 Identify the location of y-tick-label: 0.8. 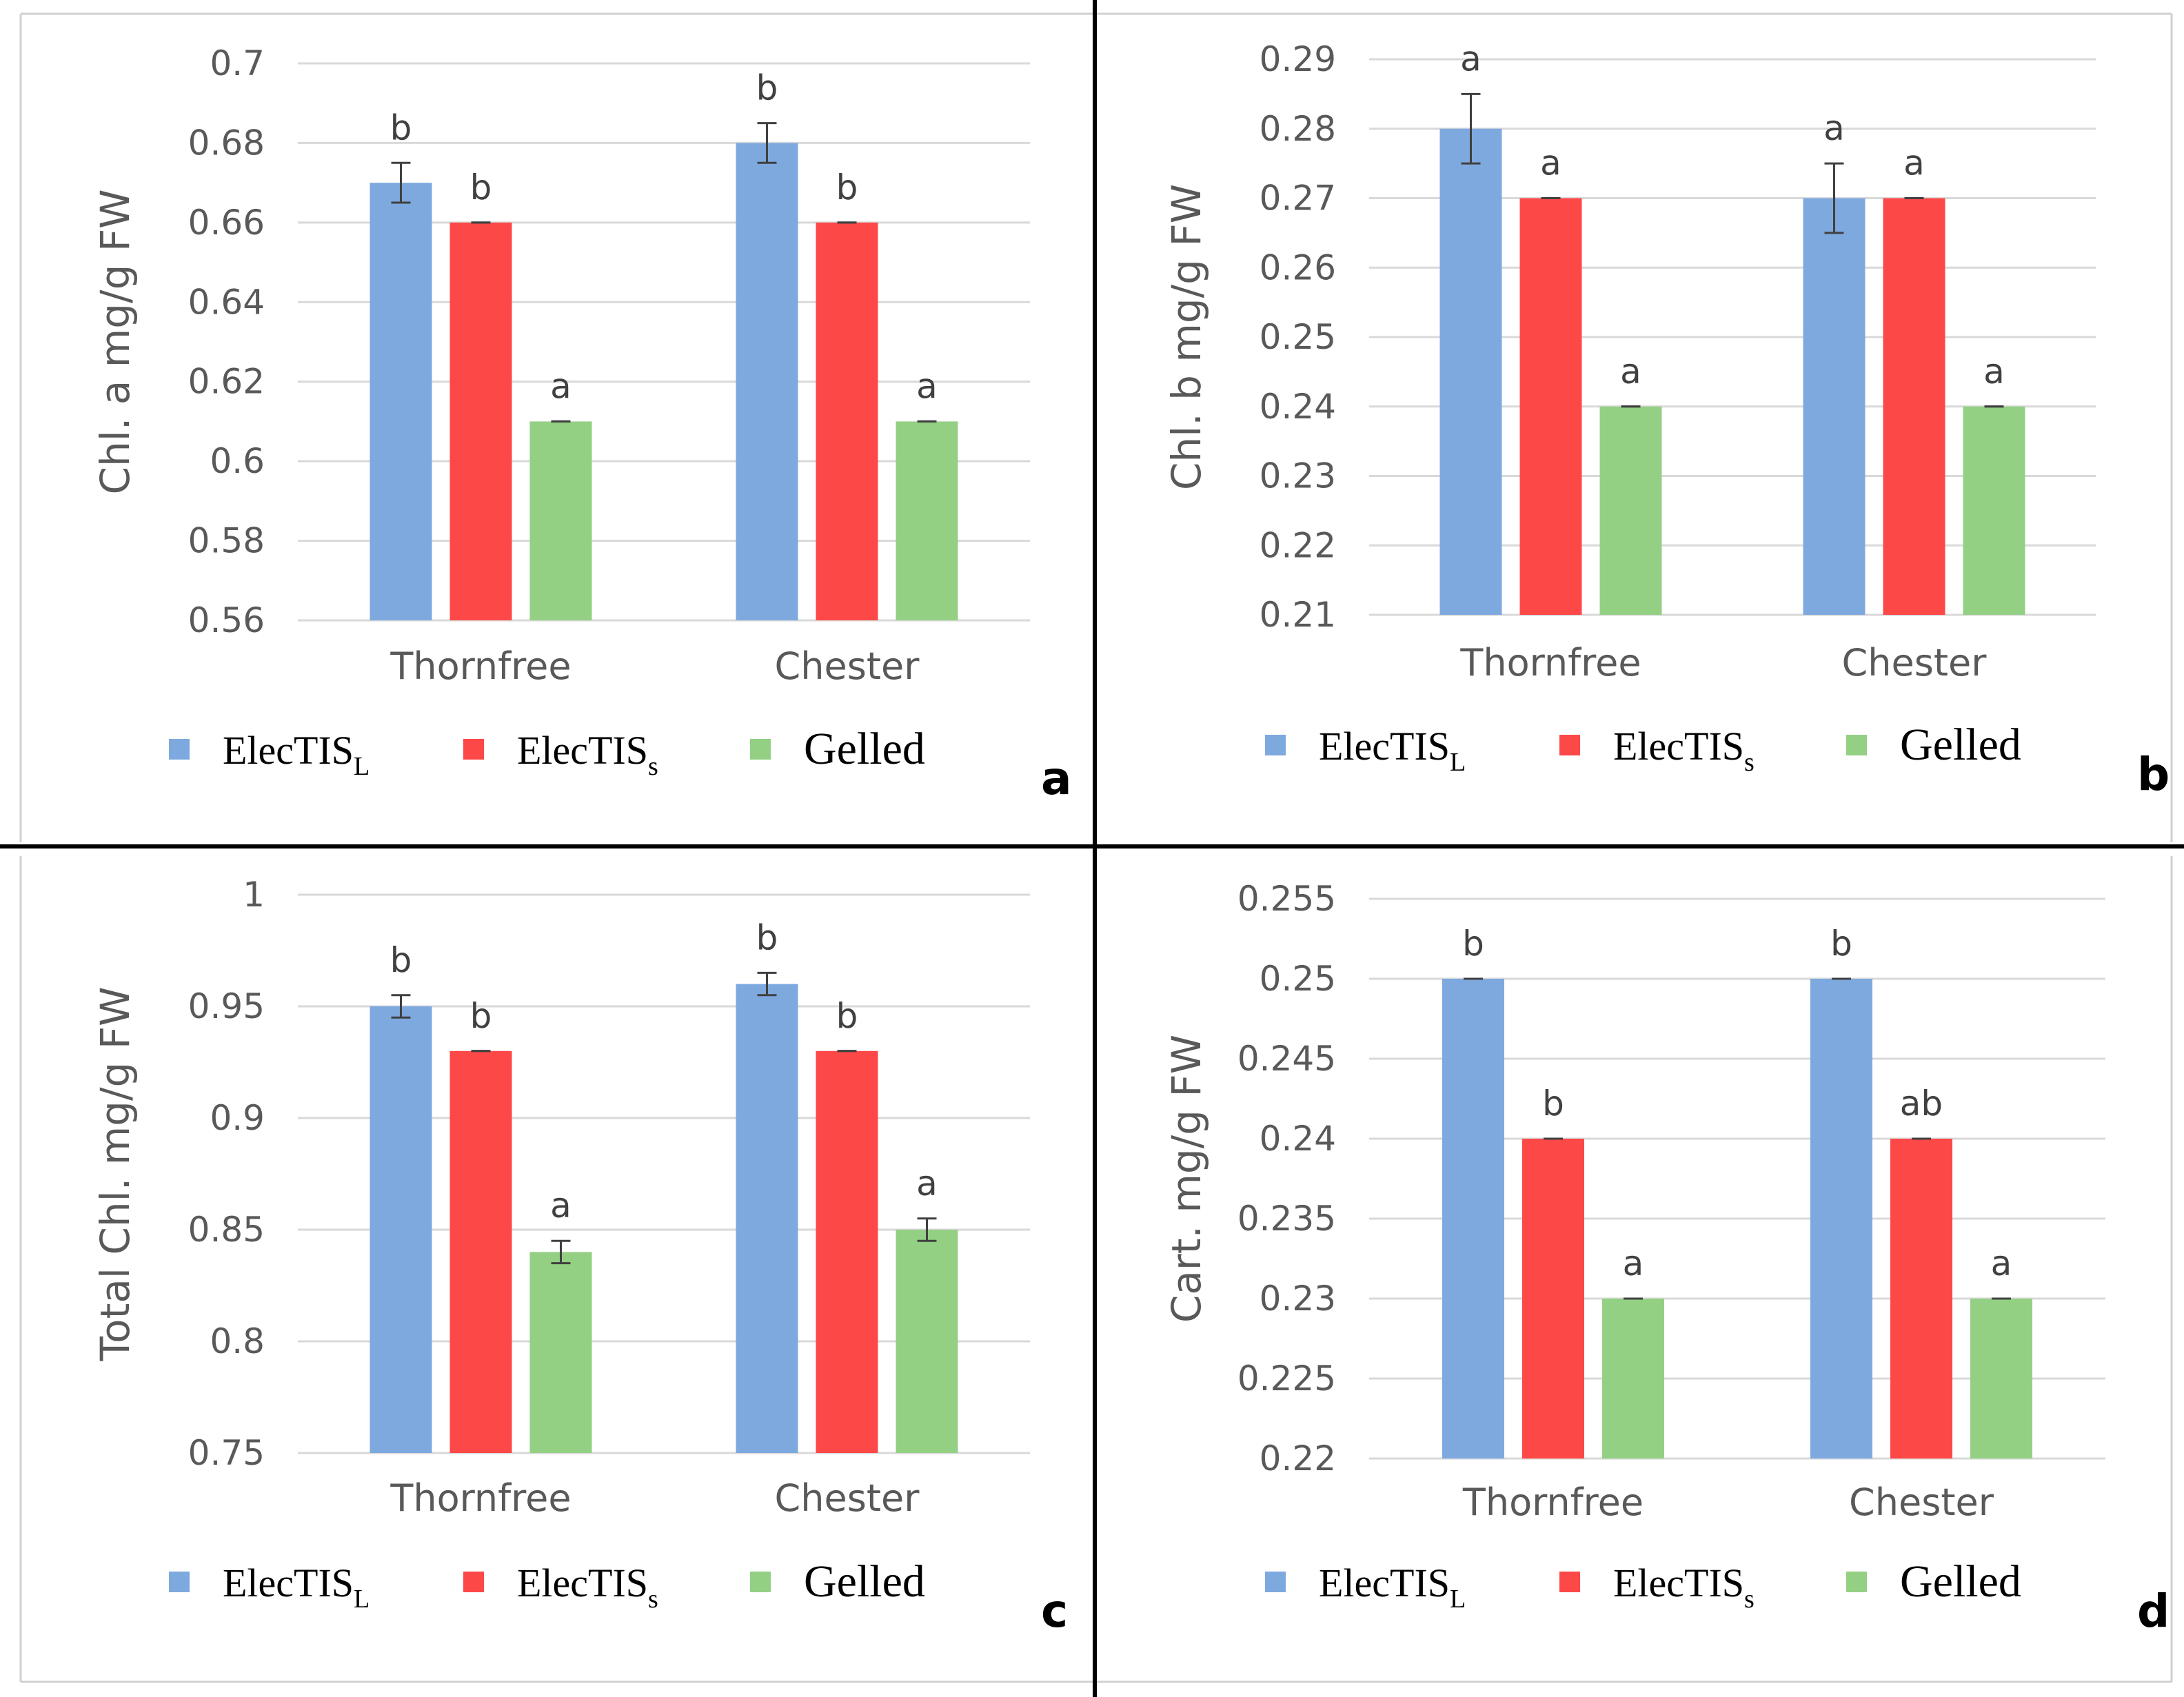
(237, 1341).